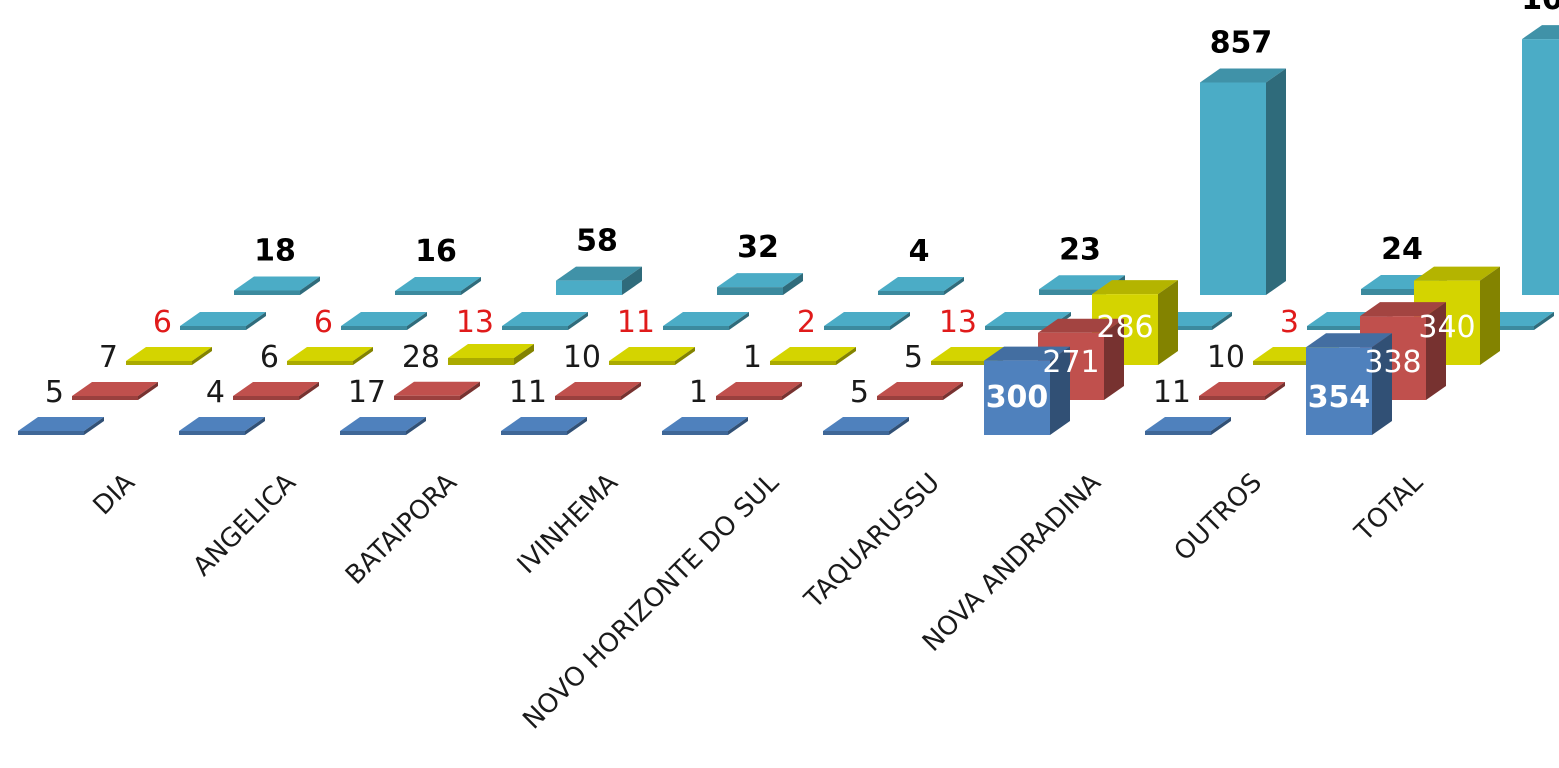  What do you see at coordinates (813, 356) in the screenshot?
I see `bar-series3-novo-horizonte-do-sul` at bounding box center [813, 356].